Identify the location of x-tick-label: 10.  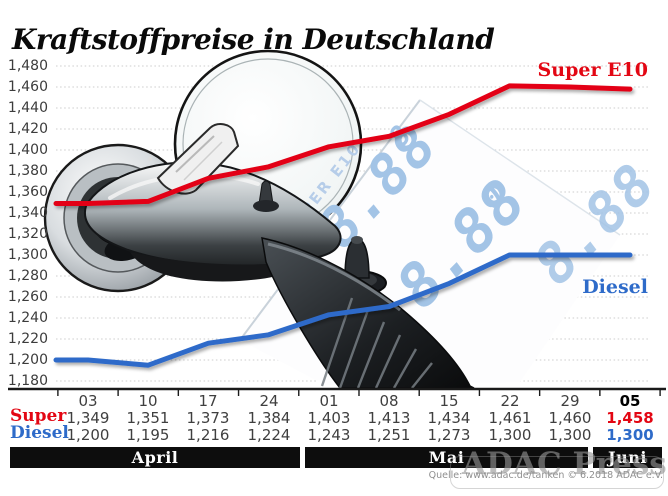
(148, 401).